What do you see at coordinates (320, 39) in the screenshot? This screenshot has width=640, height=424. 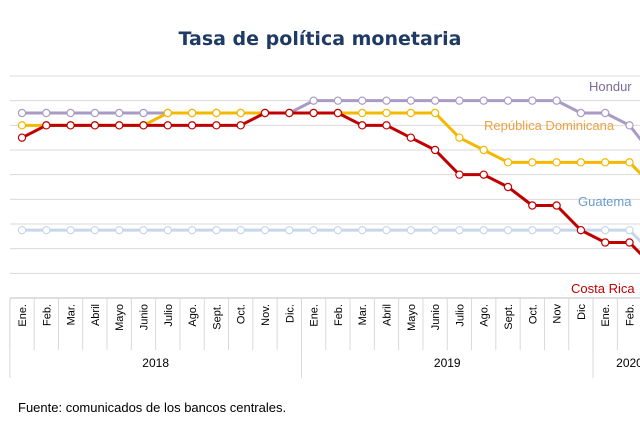 I see `chart-title: Tasa de política monetaria` at bounding box center [320, 39].